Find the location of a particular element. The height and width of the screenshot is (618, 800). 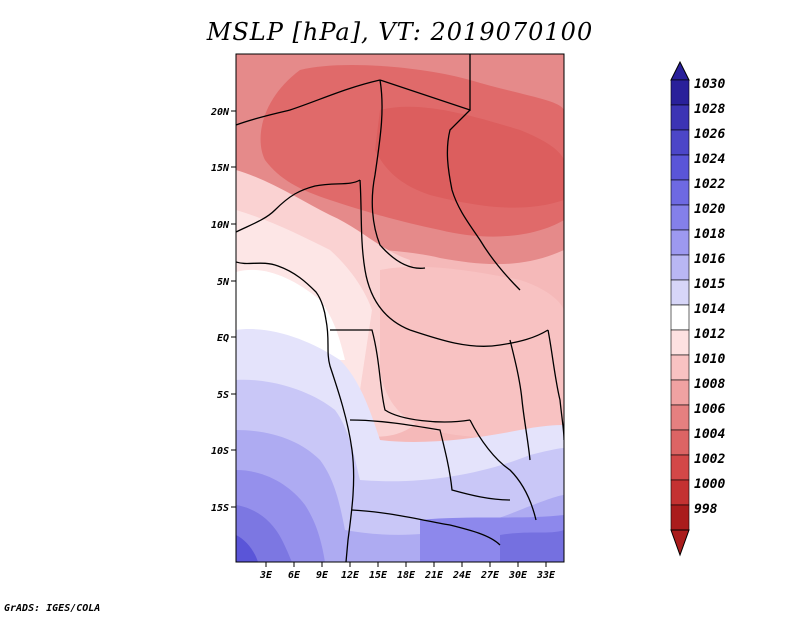

congo-border is located at coordinates (400, 376).